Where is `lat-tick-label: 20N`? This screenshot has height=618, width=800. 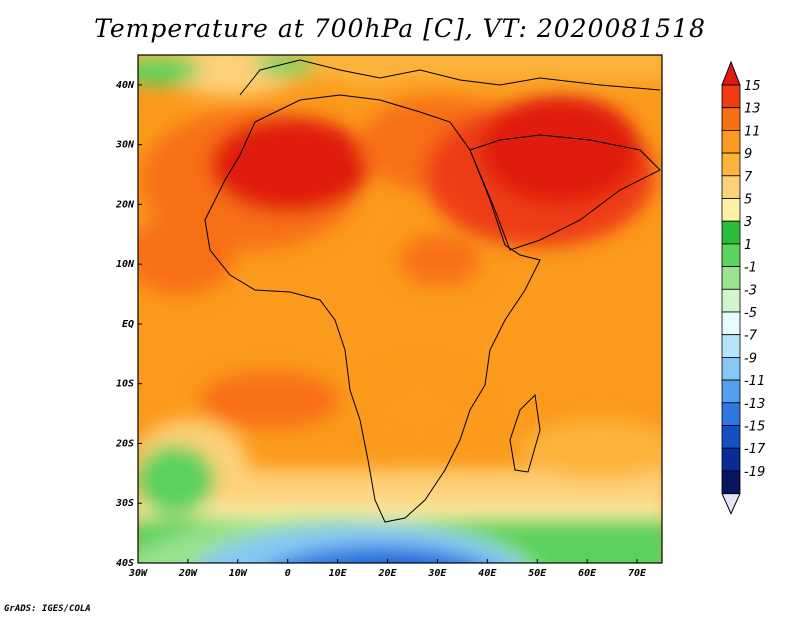 lat-tick-label: 20N is located at coordinates (125, 204).